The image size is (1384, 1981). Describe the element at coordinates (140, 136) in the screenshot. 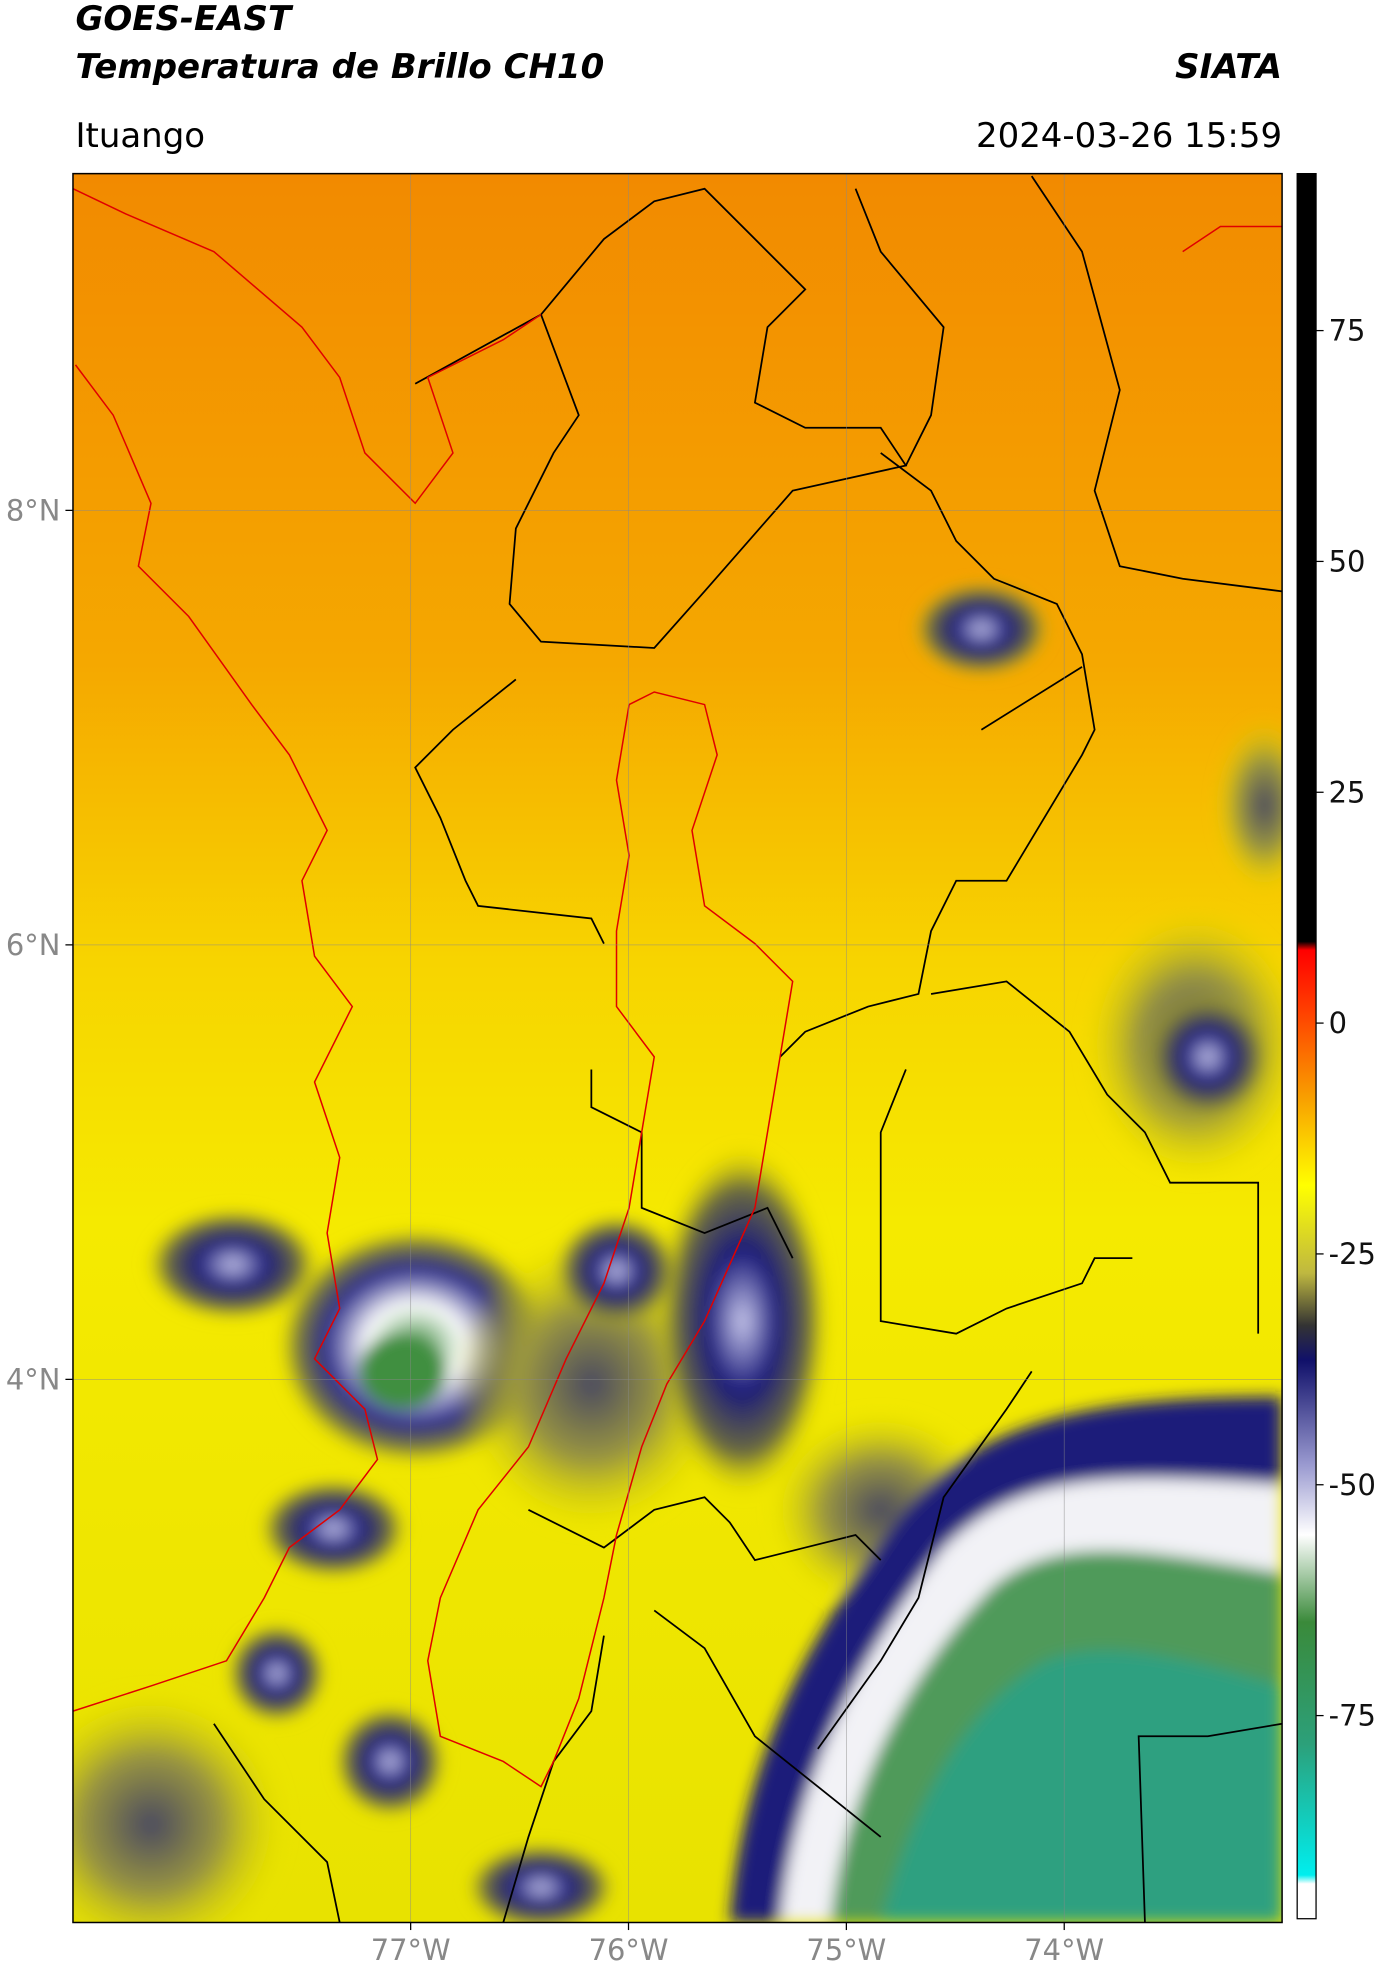

I see `location: Ituango` at that location.